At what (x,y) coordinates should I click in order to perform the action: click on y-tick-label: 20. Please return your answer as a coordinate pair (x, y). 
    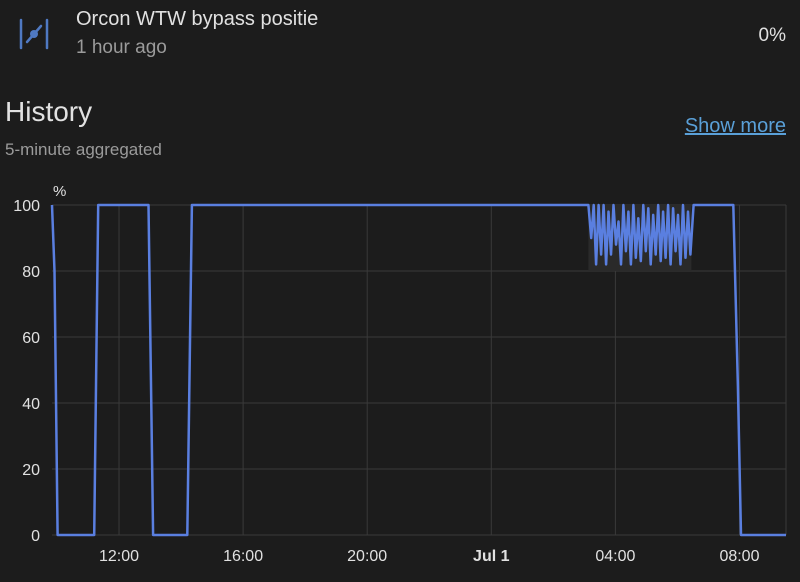
    Looking at the image, I should click on (31, 470).